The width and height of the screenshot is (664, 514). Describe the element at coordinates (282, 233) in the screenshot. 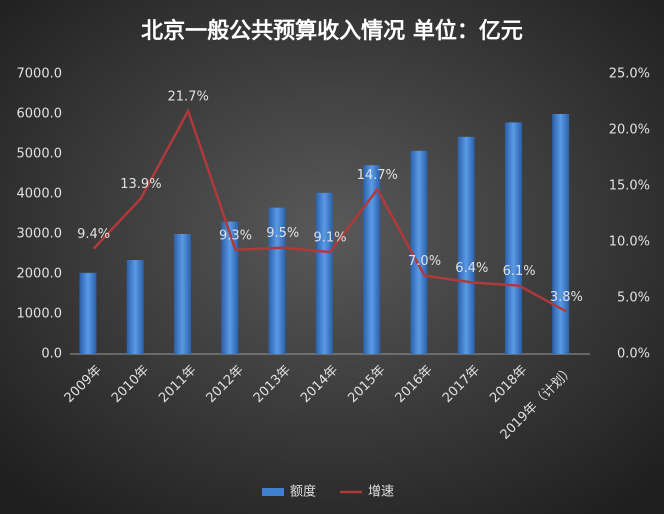

I see `data-label: 9.5%` at that location.